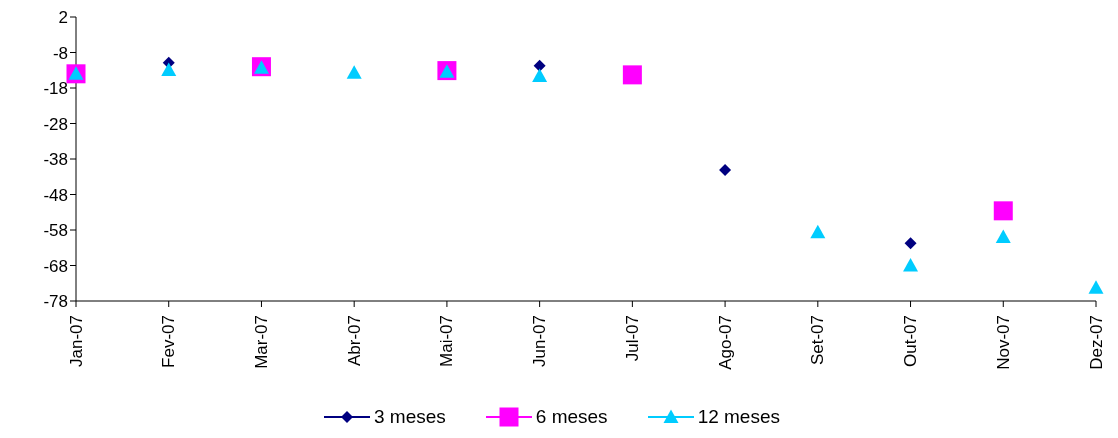 This screenshot has width=1118, height=438. I want to click on y-tick-label: -8, so click(60, 53).